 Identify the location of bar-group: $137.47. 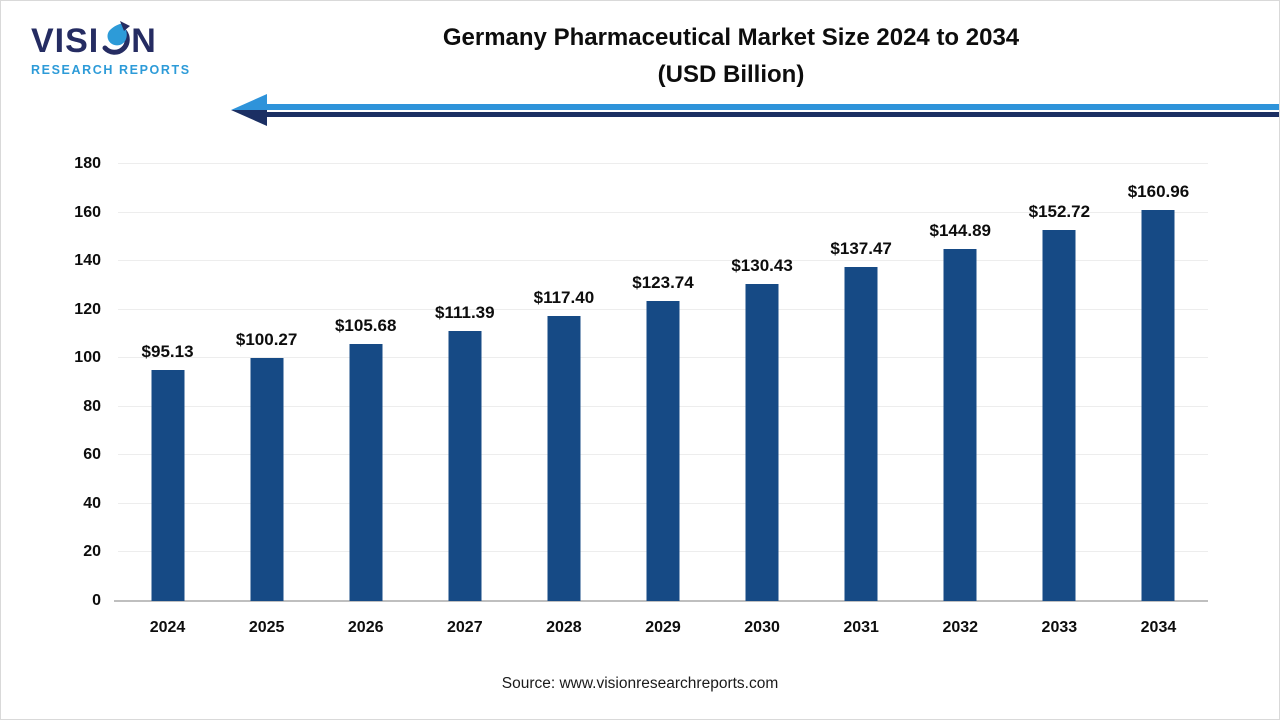
(861, 382).